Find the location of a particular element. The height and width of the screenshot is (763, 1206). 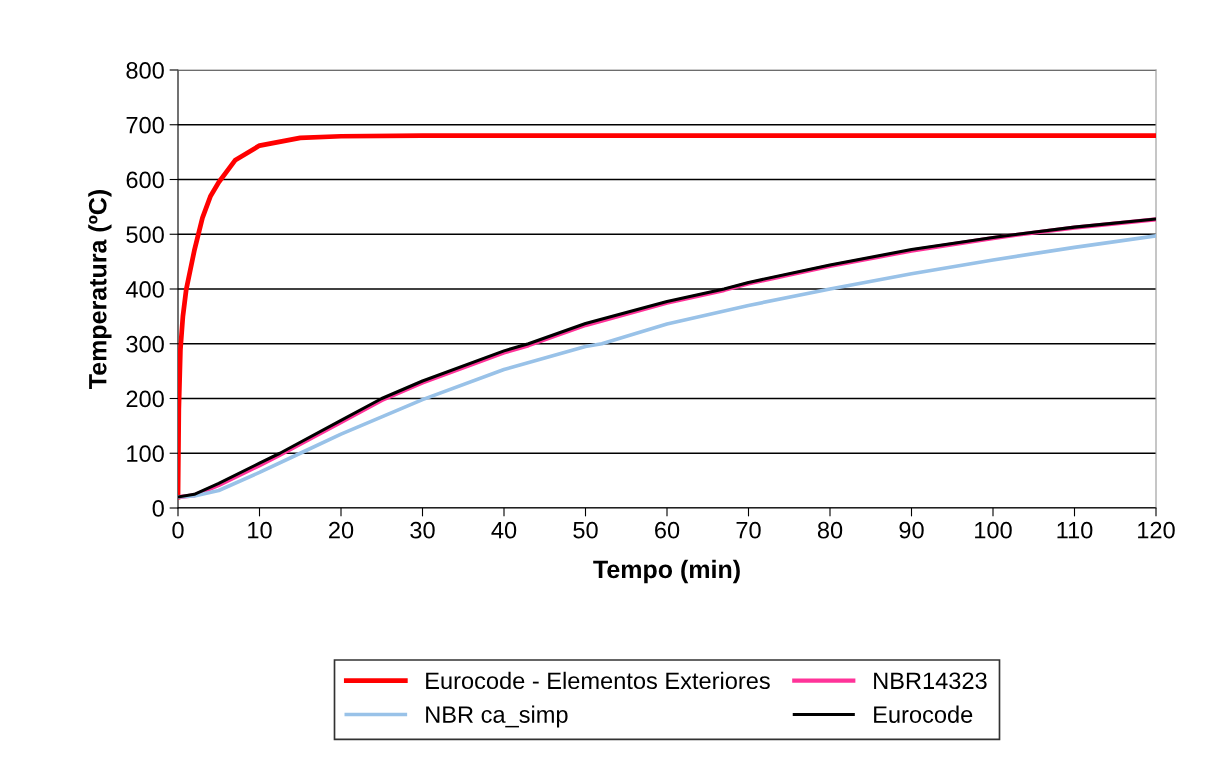

legend-label: Eurocode - Elementos Exteriores is located at coordinates (598, 680).